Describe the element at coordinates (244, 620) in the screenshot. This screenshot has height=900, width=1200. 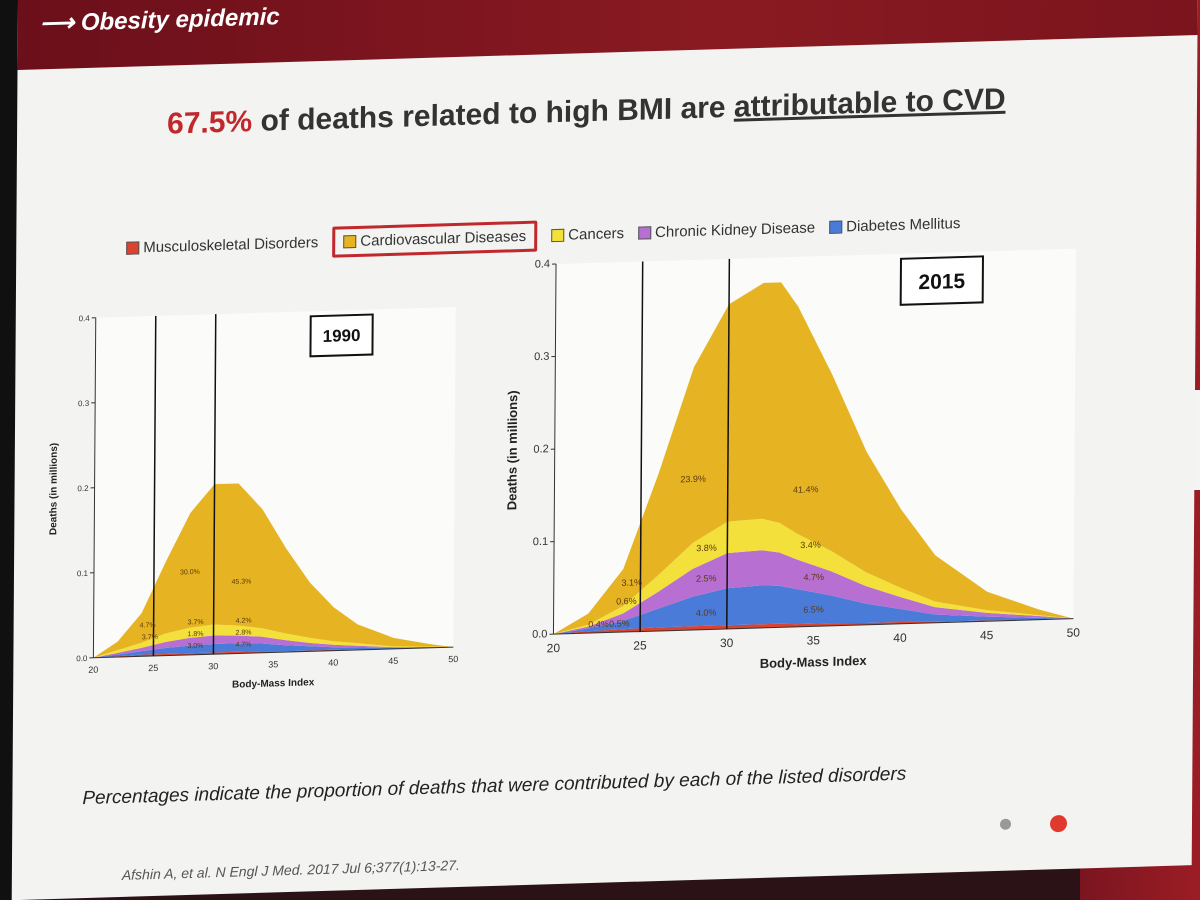
I see `percentage-annotation: 4.2%` at that location.